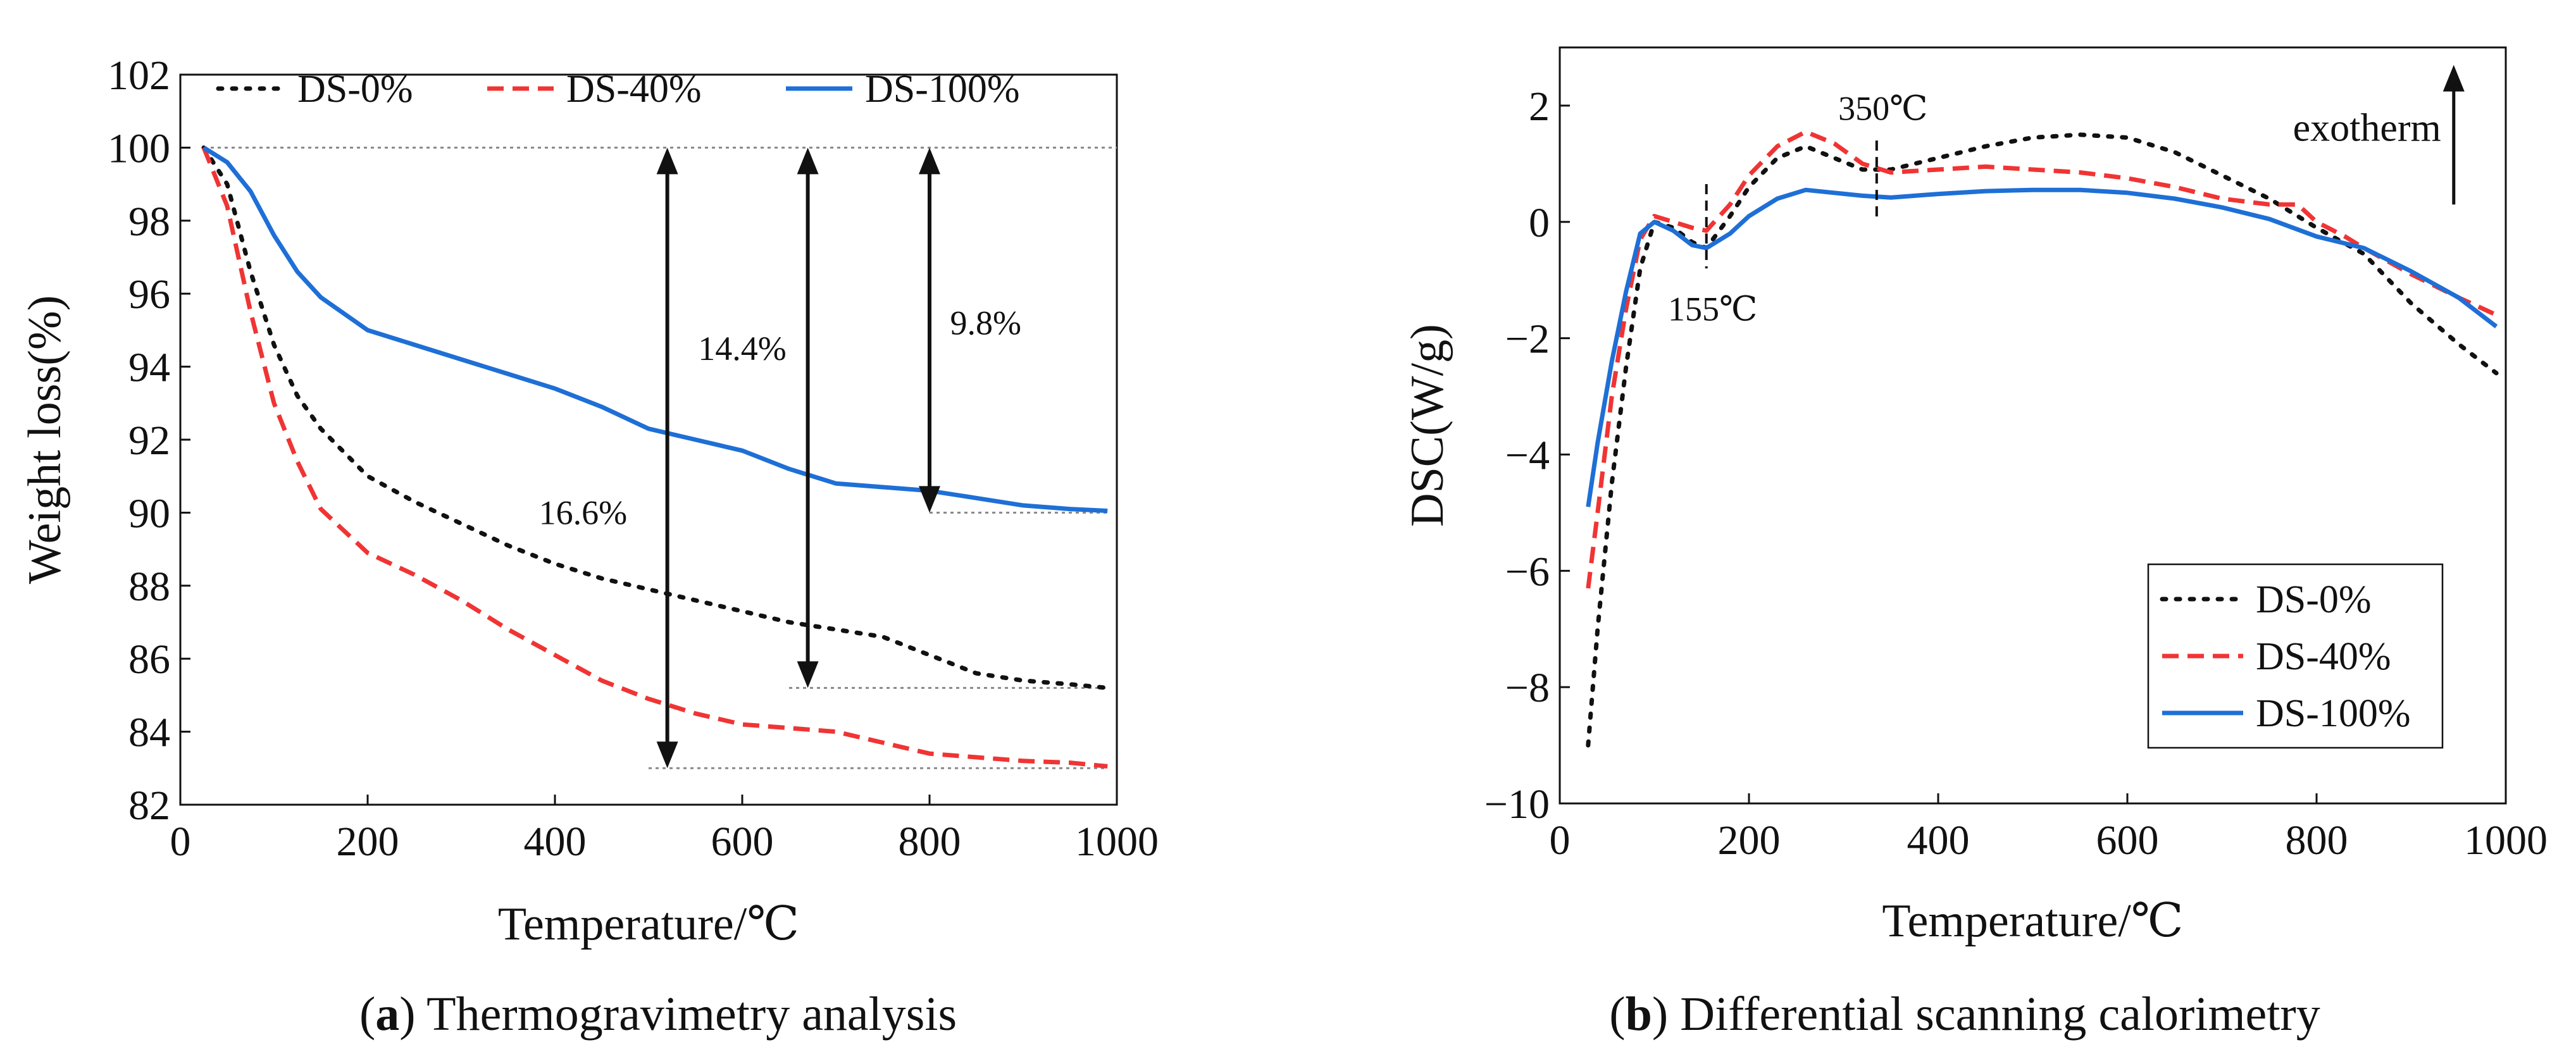 This screenshot has height=1047, width=2576. What do you see at coordinates (1882, 109) in the screenshot?
I see `temperature-marker-label: 350℃` at bounding box center [1882, 109].